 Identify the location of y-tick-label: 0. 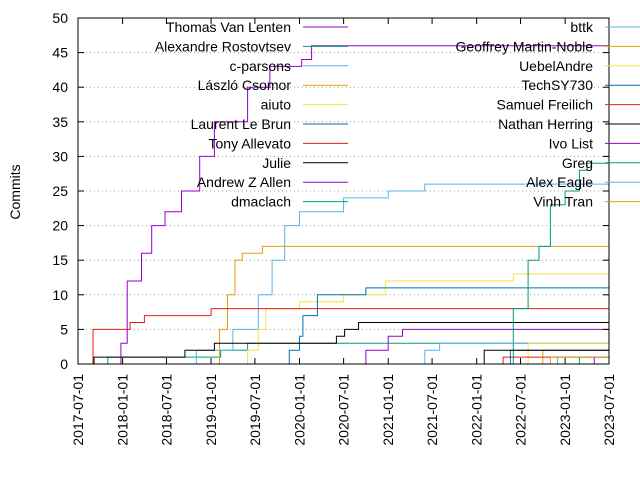
(64, 364).